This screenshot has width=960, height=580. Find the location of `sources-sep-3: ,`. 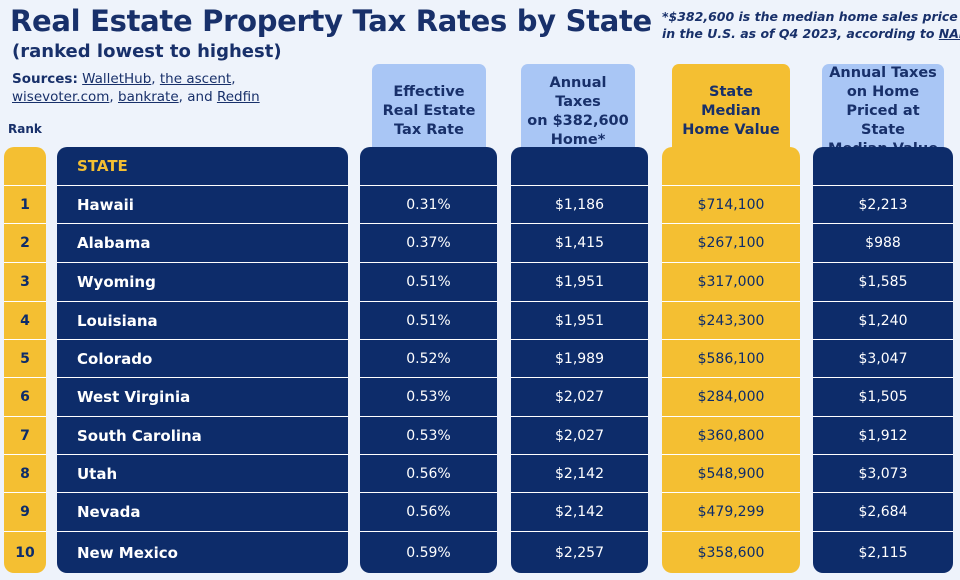

sources-sep-3: , is located at coordinates (114, 97).